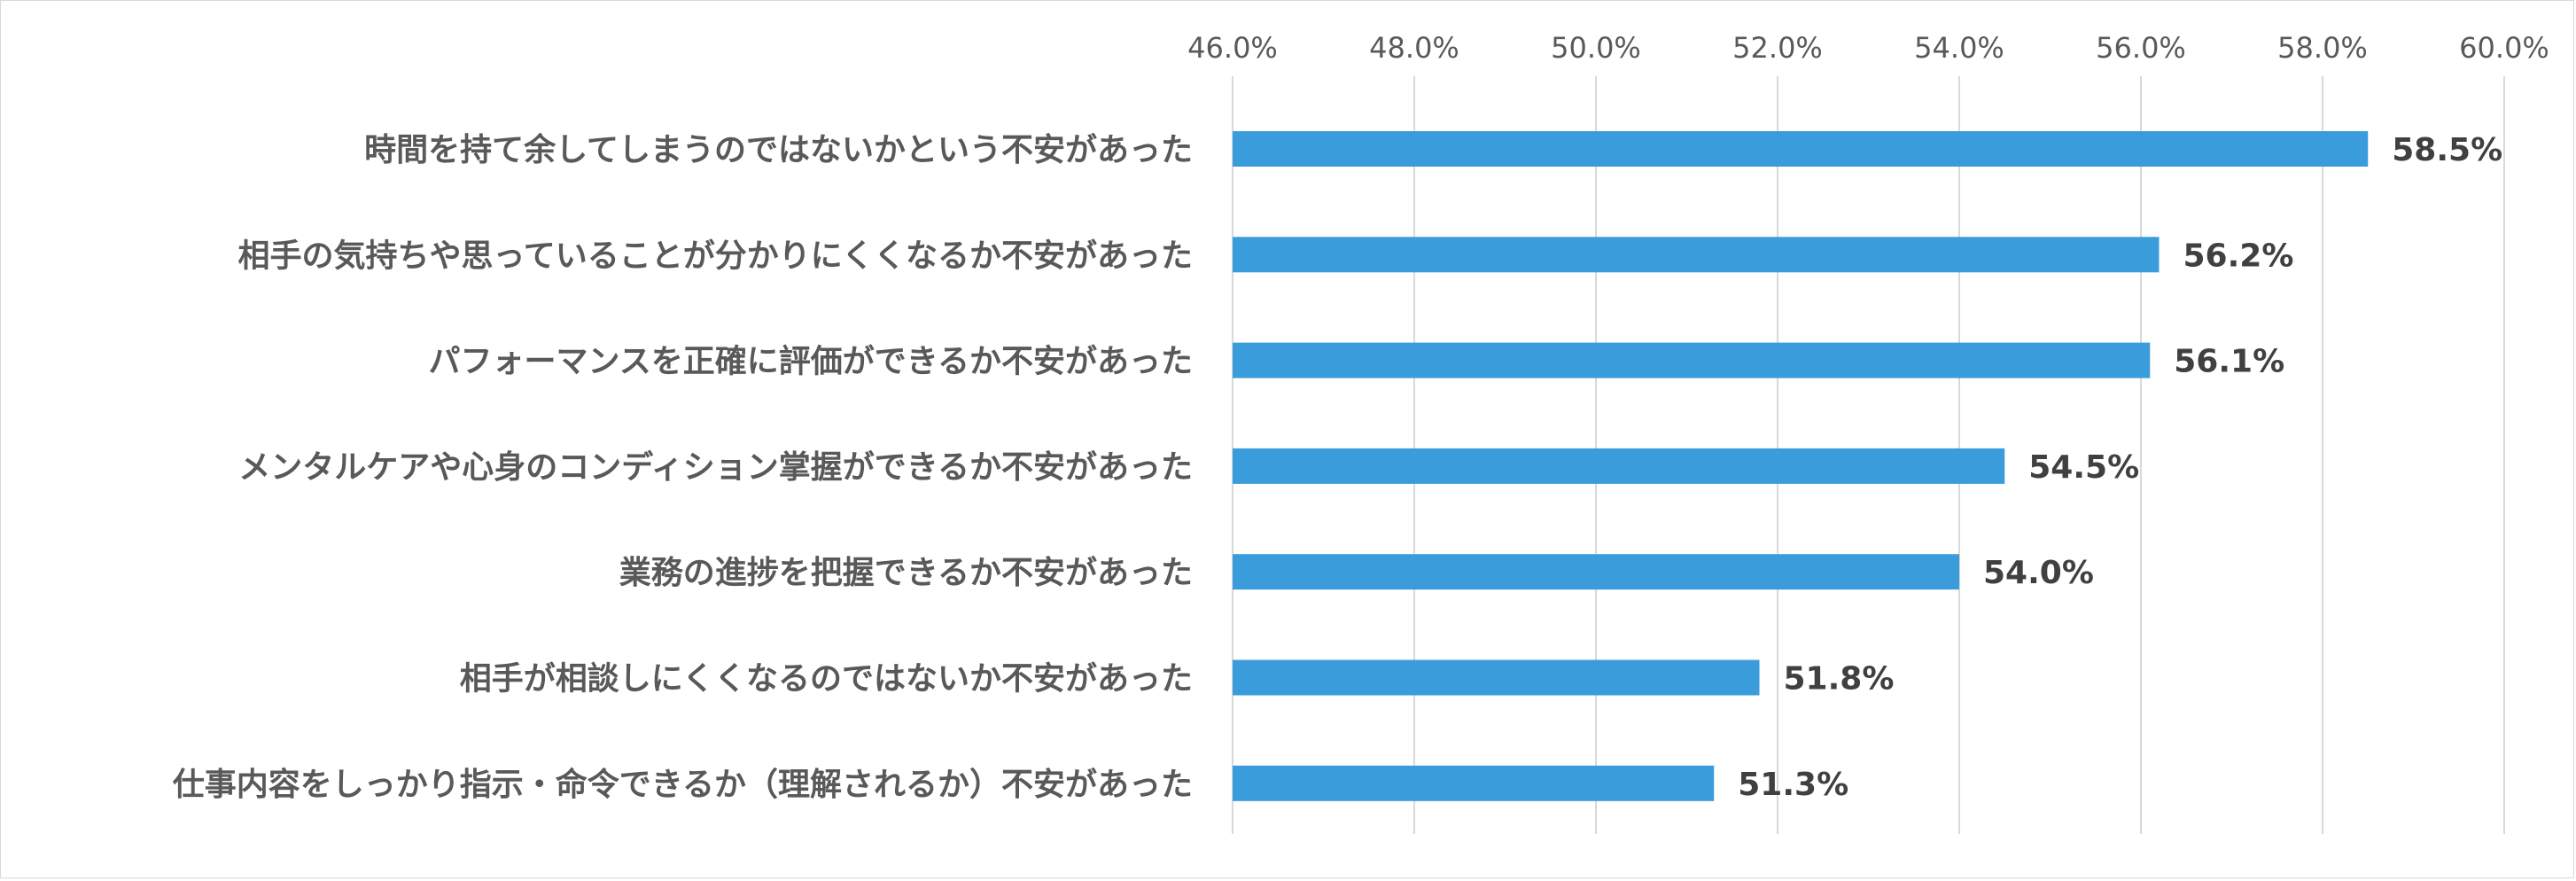  What do you see at coordinates (779, 149) in the screenshot?
I see `category-label: 時間を持て余してしまうのではないかという不安があった` at bounding box center [779, 149].